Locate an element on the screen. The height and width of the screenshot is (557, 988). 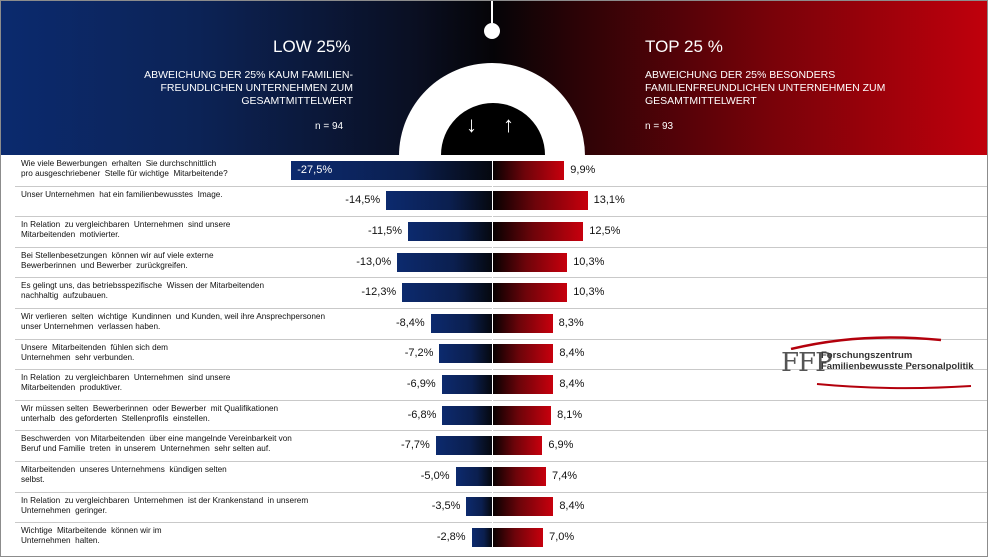
top-title: TOP 25 % is located at coordinates (684, 46).